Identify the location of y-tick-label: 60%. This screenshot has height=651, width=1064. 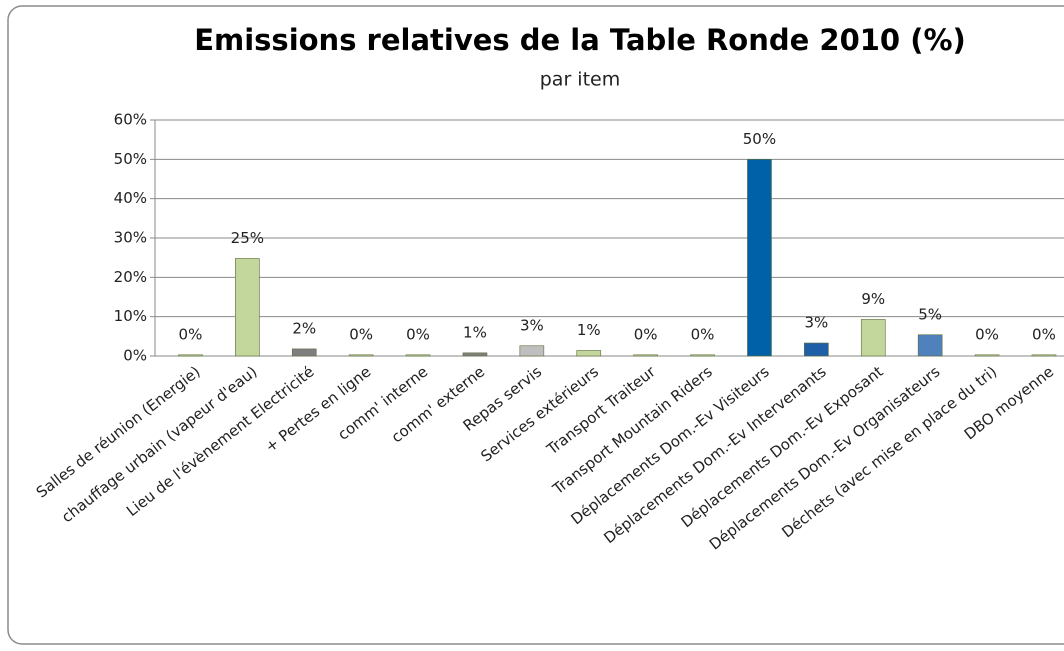
(130, 120).